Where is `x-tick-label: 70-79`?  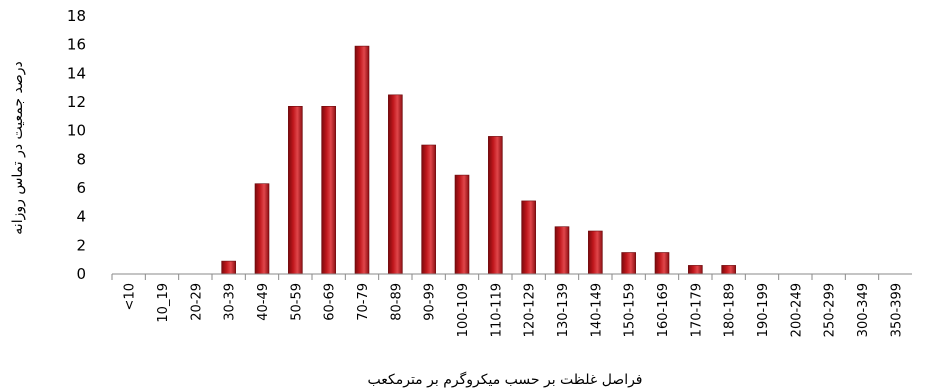
x-tick-label: 70-79 is located at coordinates (363, 302).